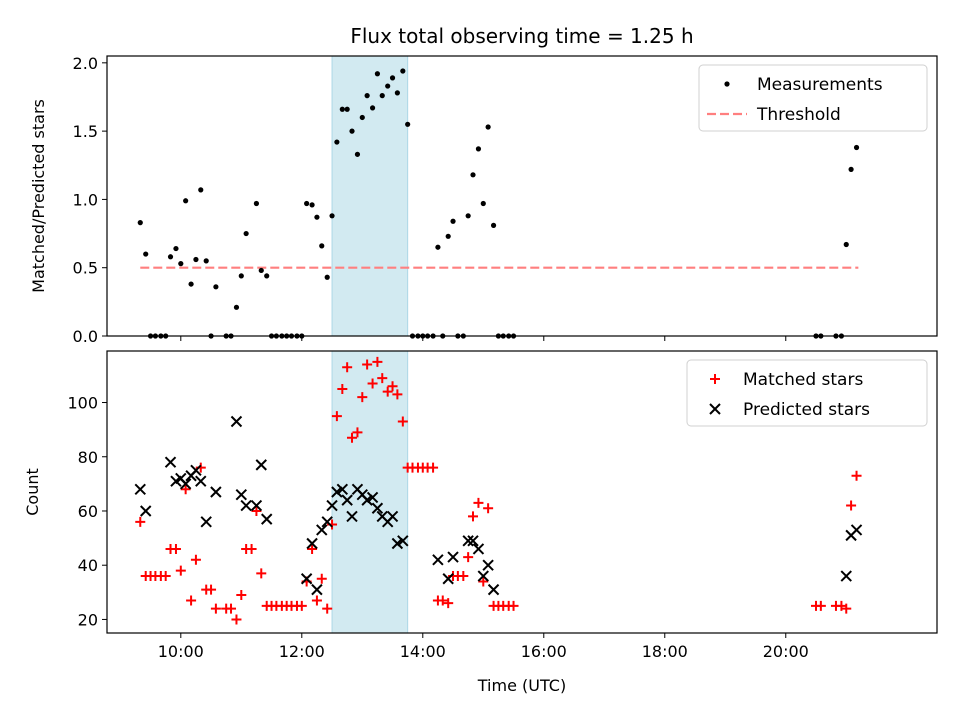 This screenshot has width=960, height=720. I want to click on bottom-ytick-label: 60, so click(88, 511).